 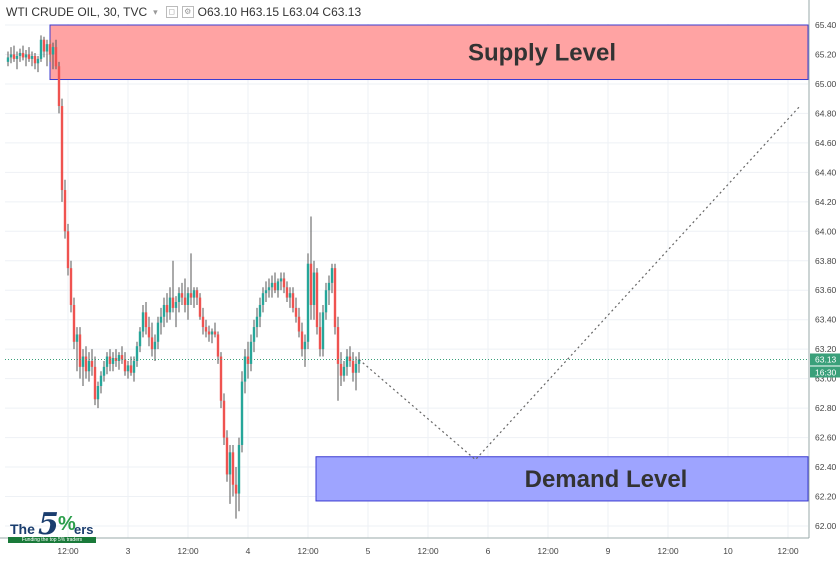 I want to click on chevron-down-icon: ▾, so click(x=155, y=11).